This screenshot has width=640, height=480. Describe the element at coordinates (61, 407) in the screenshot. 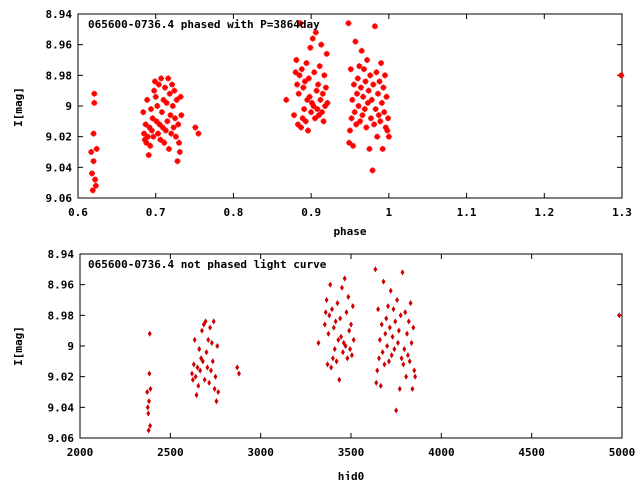

I see `y-tick-label: 9.04` at that location.